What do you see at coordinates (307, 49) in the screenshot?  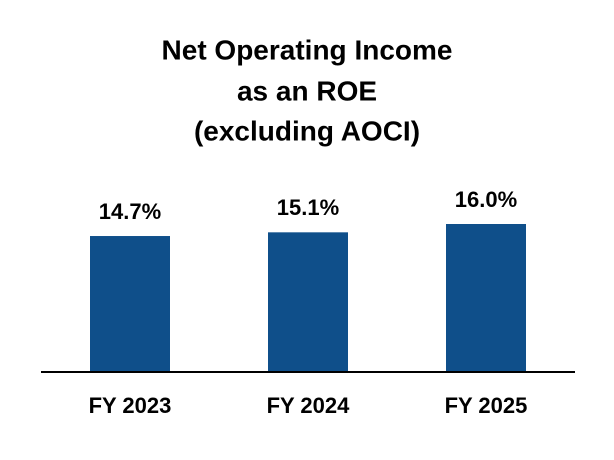 I see `chart-title: Net Operating Income` at bounding box center [307, 49].